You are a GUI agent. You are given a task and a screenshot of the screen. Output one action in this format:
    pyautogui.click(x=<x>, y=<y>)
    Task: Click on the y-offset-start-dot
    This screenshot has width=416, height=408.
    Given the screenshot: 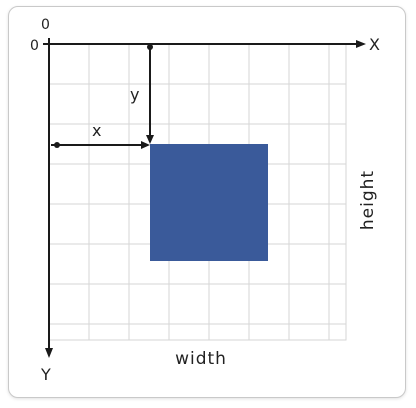 What is the action you would take?
    pyautogui.click(x=150, y=47)
    